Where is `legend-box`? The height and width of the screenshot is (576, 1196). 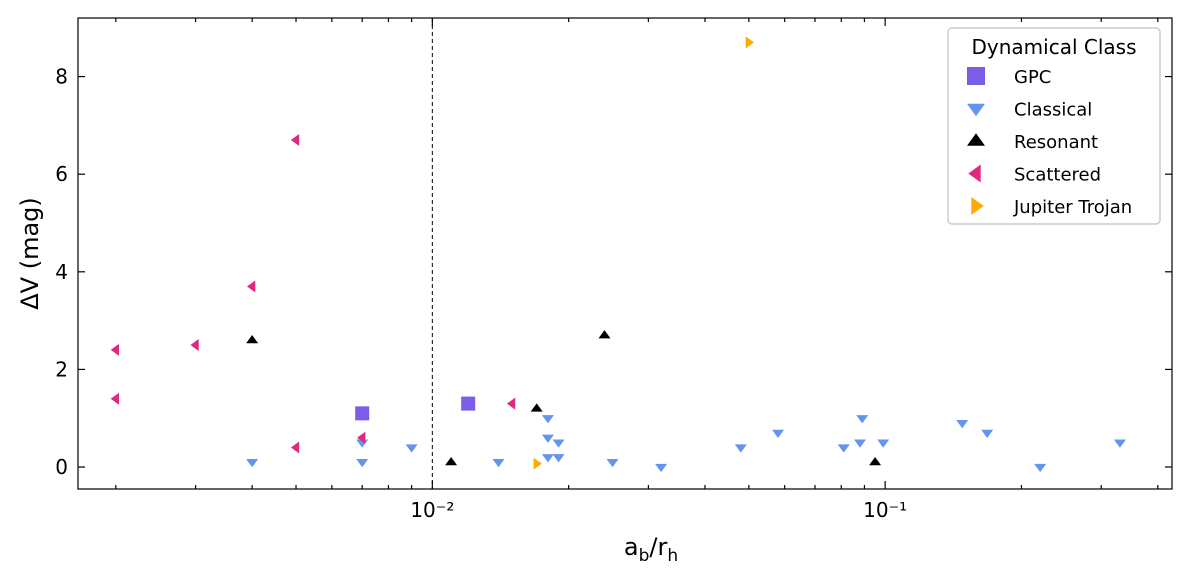
legend-box is located at coordinates (1054, 126).